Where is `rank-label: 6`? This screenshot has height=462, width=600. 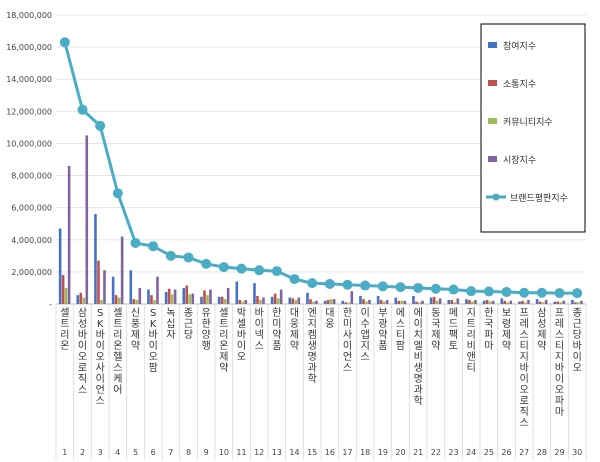
rank-label: 6 is located at coordinates (153, 452).